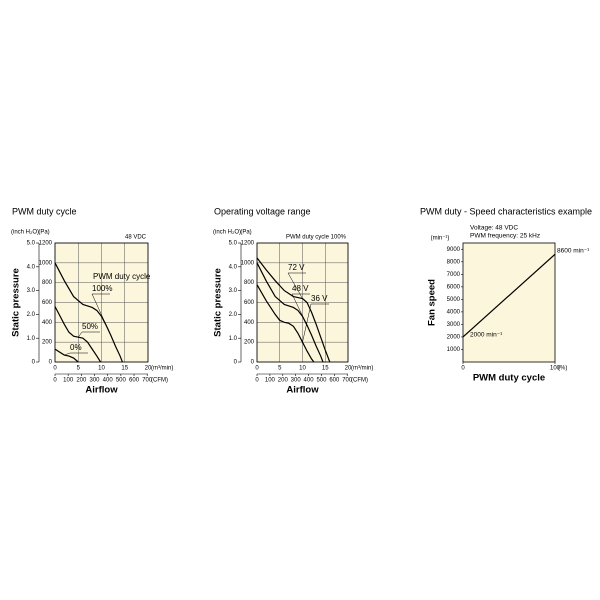 The image size is (600, 600). I want to click on y-tick-label: 3000, so click(454, 325).